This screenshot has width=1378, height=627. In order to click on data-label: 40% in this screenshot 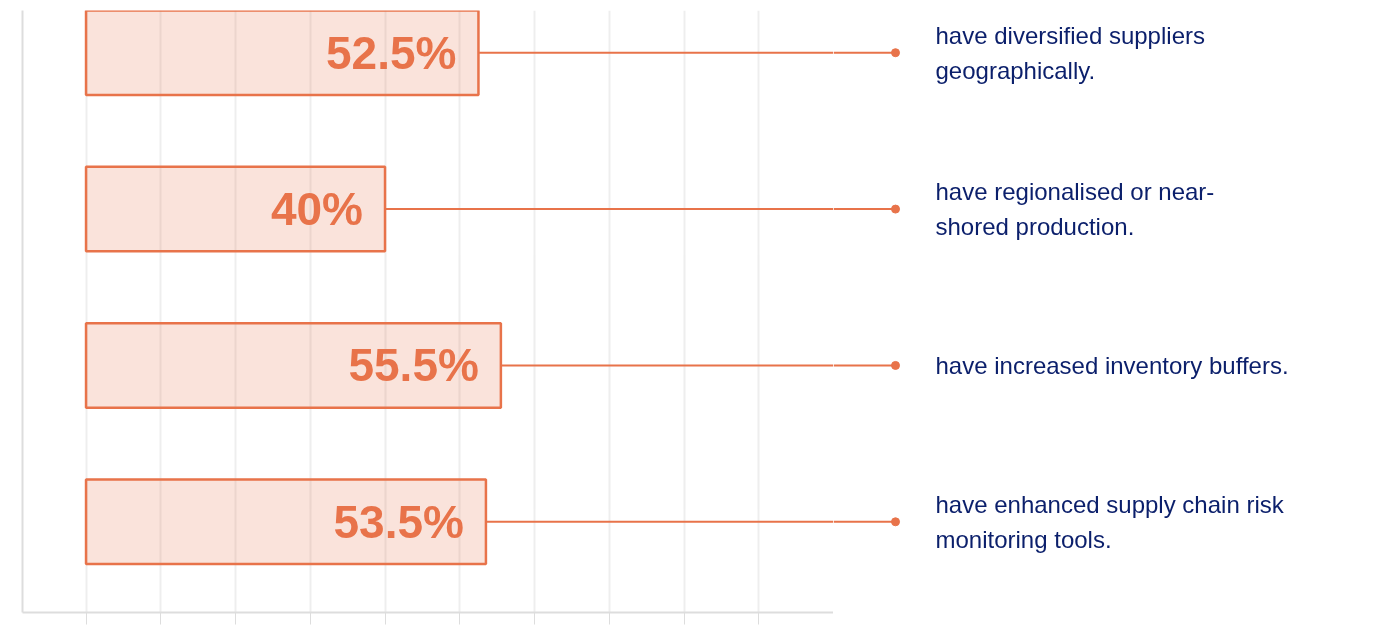, I will do `click(317, 209)`.